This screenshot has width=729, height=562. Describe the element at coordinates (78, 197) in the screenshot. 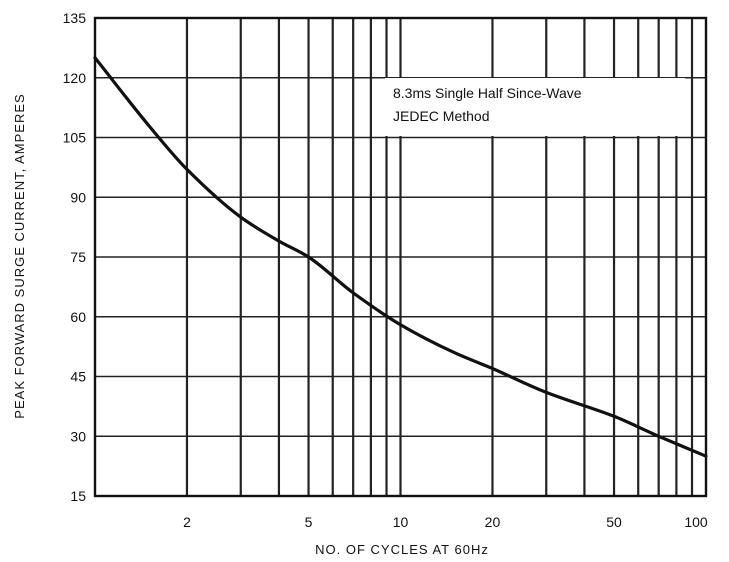

I see `y-tick-label: 90` at that location.